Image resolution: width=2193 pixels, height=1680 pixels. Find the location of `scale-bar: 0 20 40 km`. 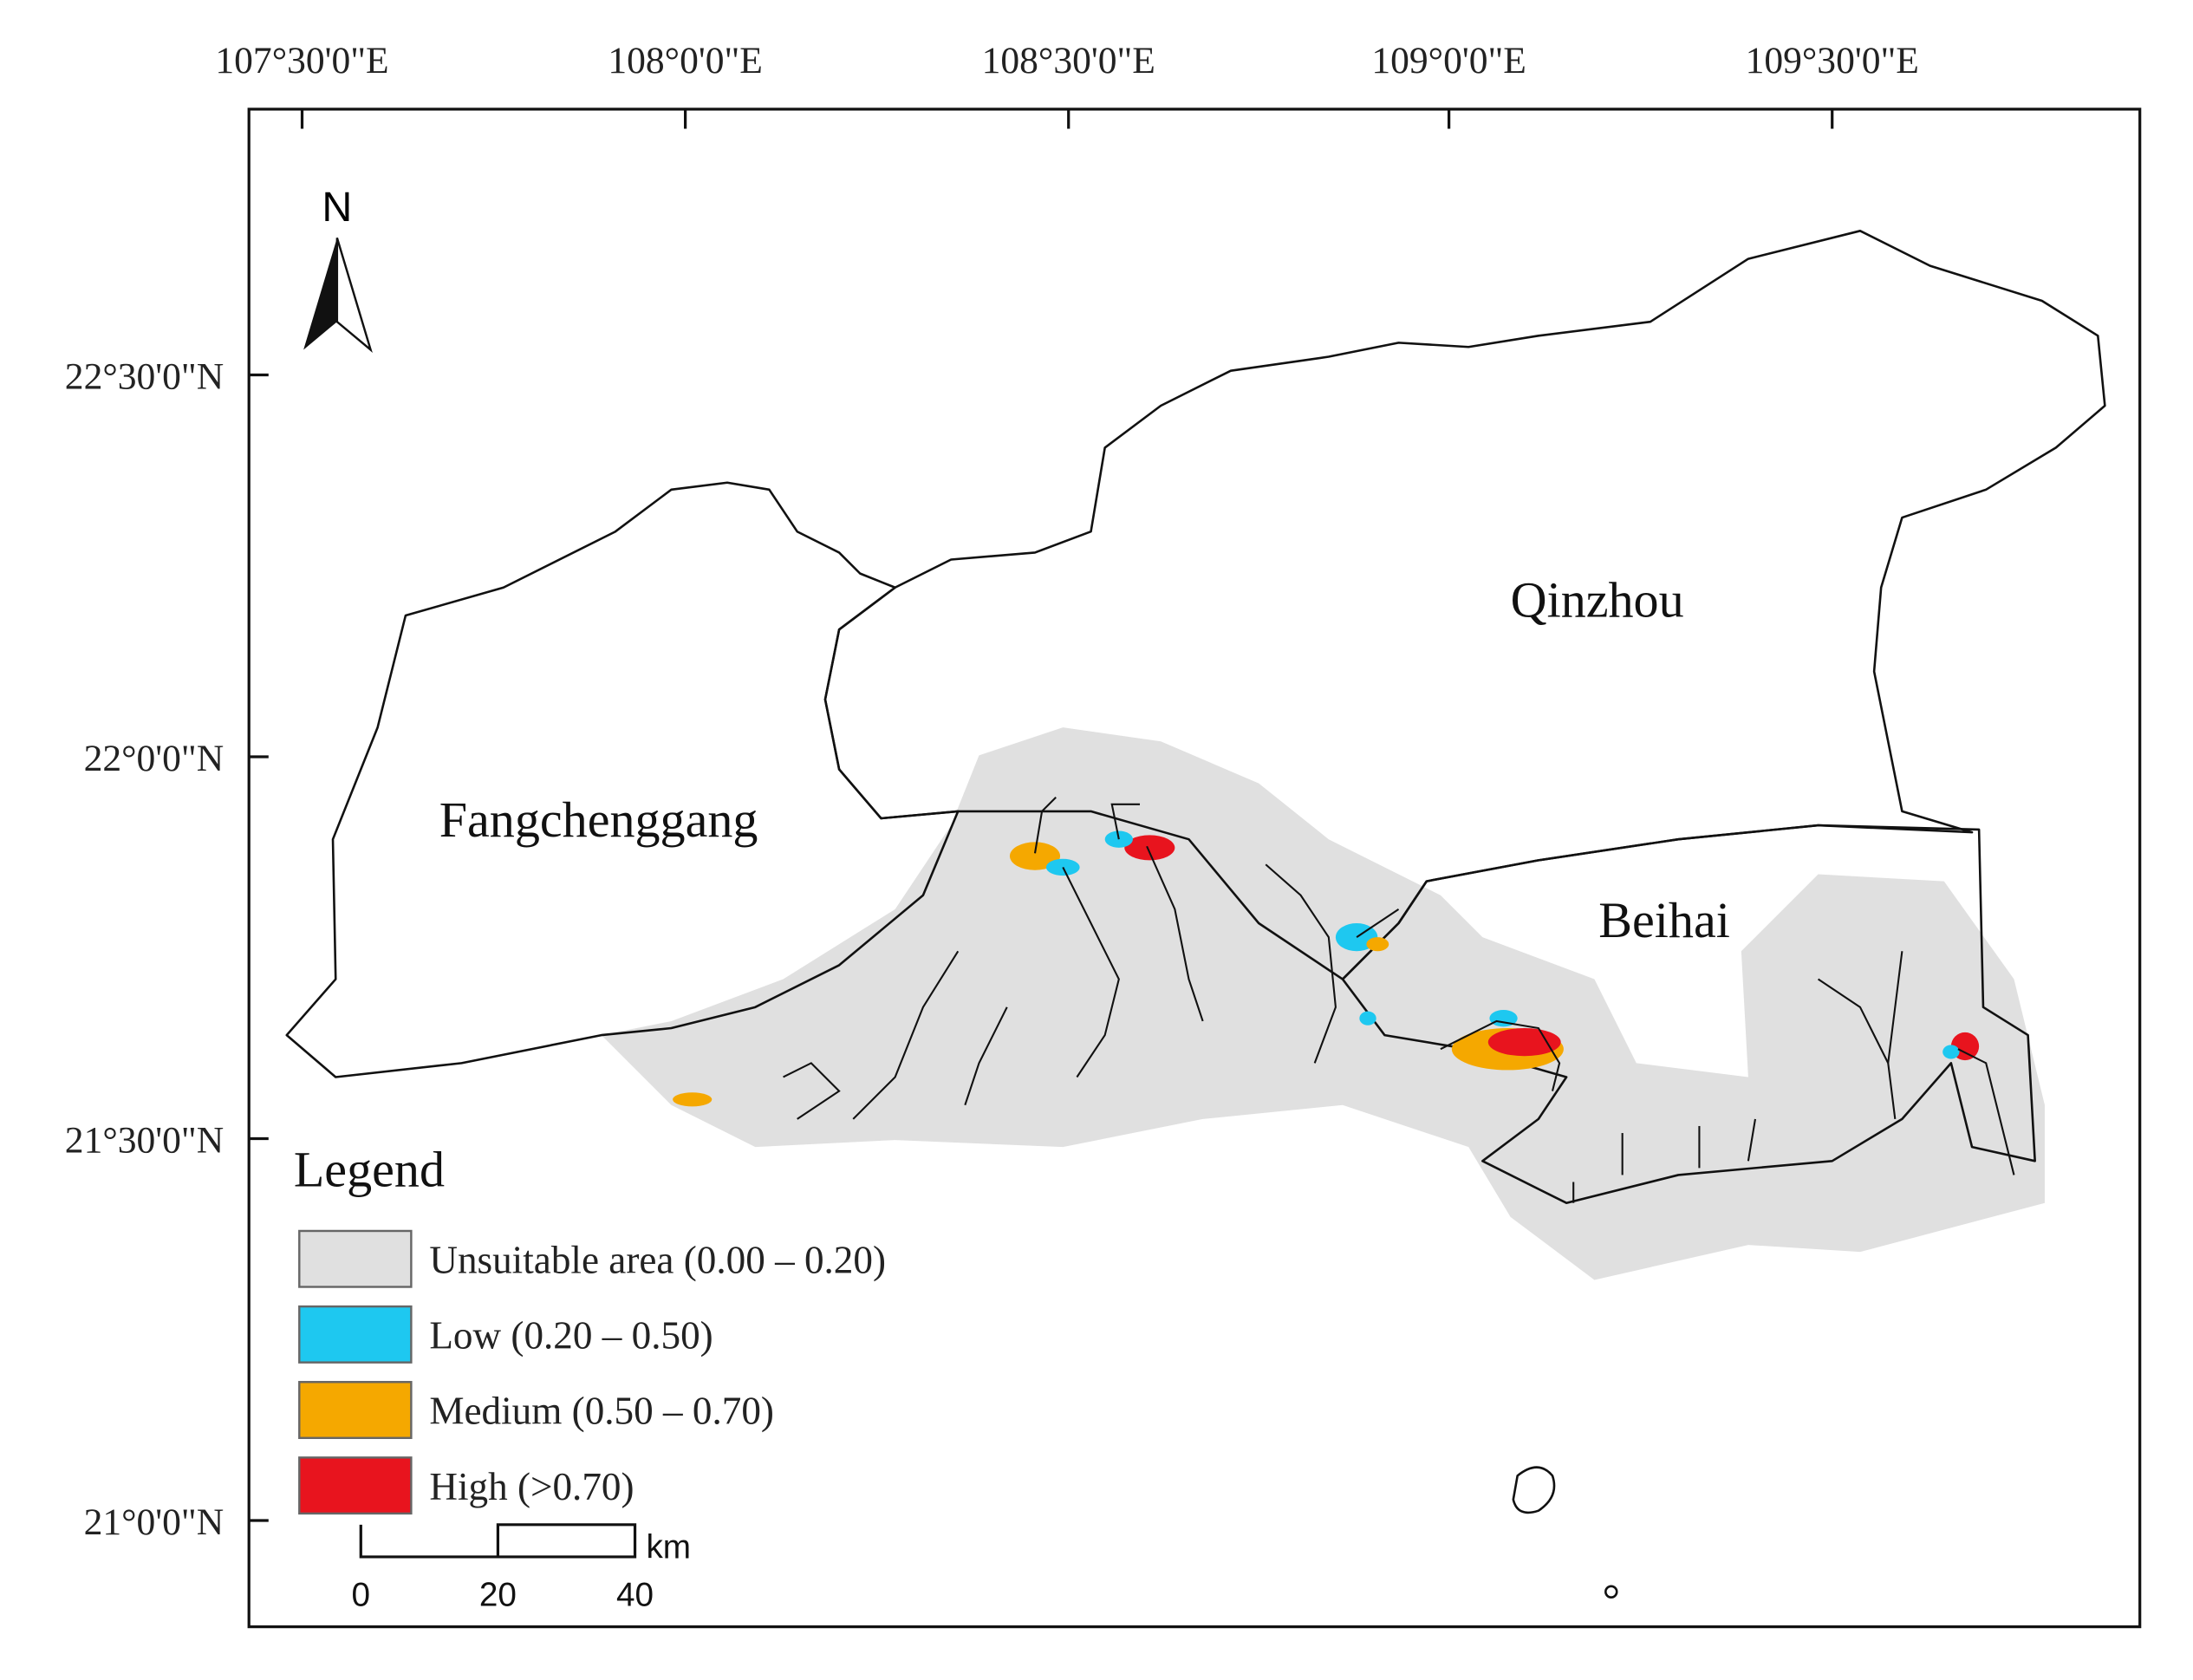

scale-bar: 0 20 40 km is located at coordinates (521, 1568).